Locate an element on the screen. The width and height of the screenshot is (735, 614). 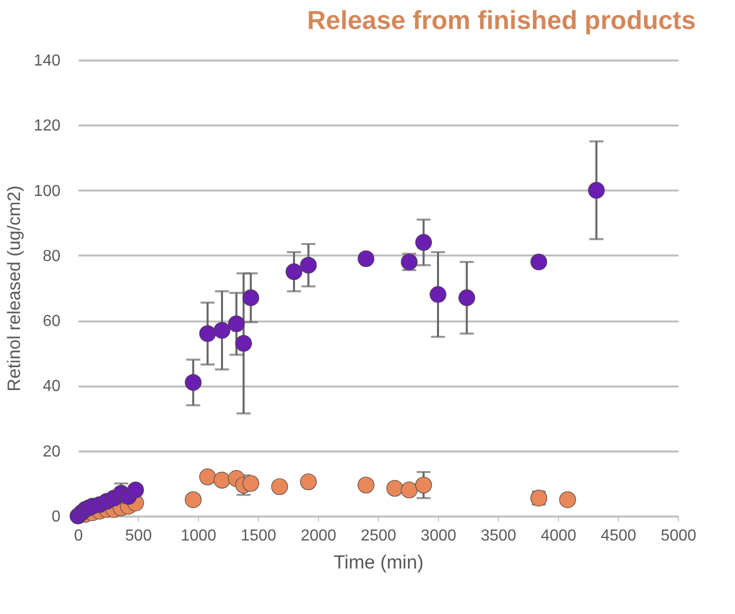
y-tick-label: 20 is located at coordinates (51, 451).